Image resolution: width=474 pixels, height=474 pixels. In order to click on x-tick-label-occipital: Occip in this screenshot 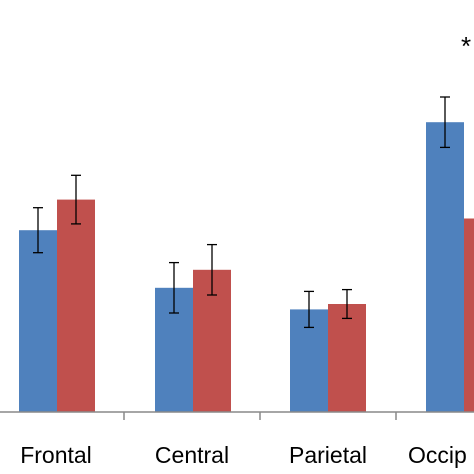, I will do `click(437, 455)`.